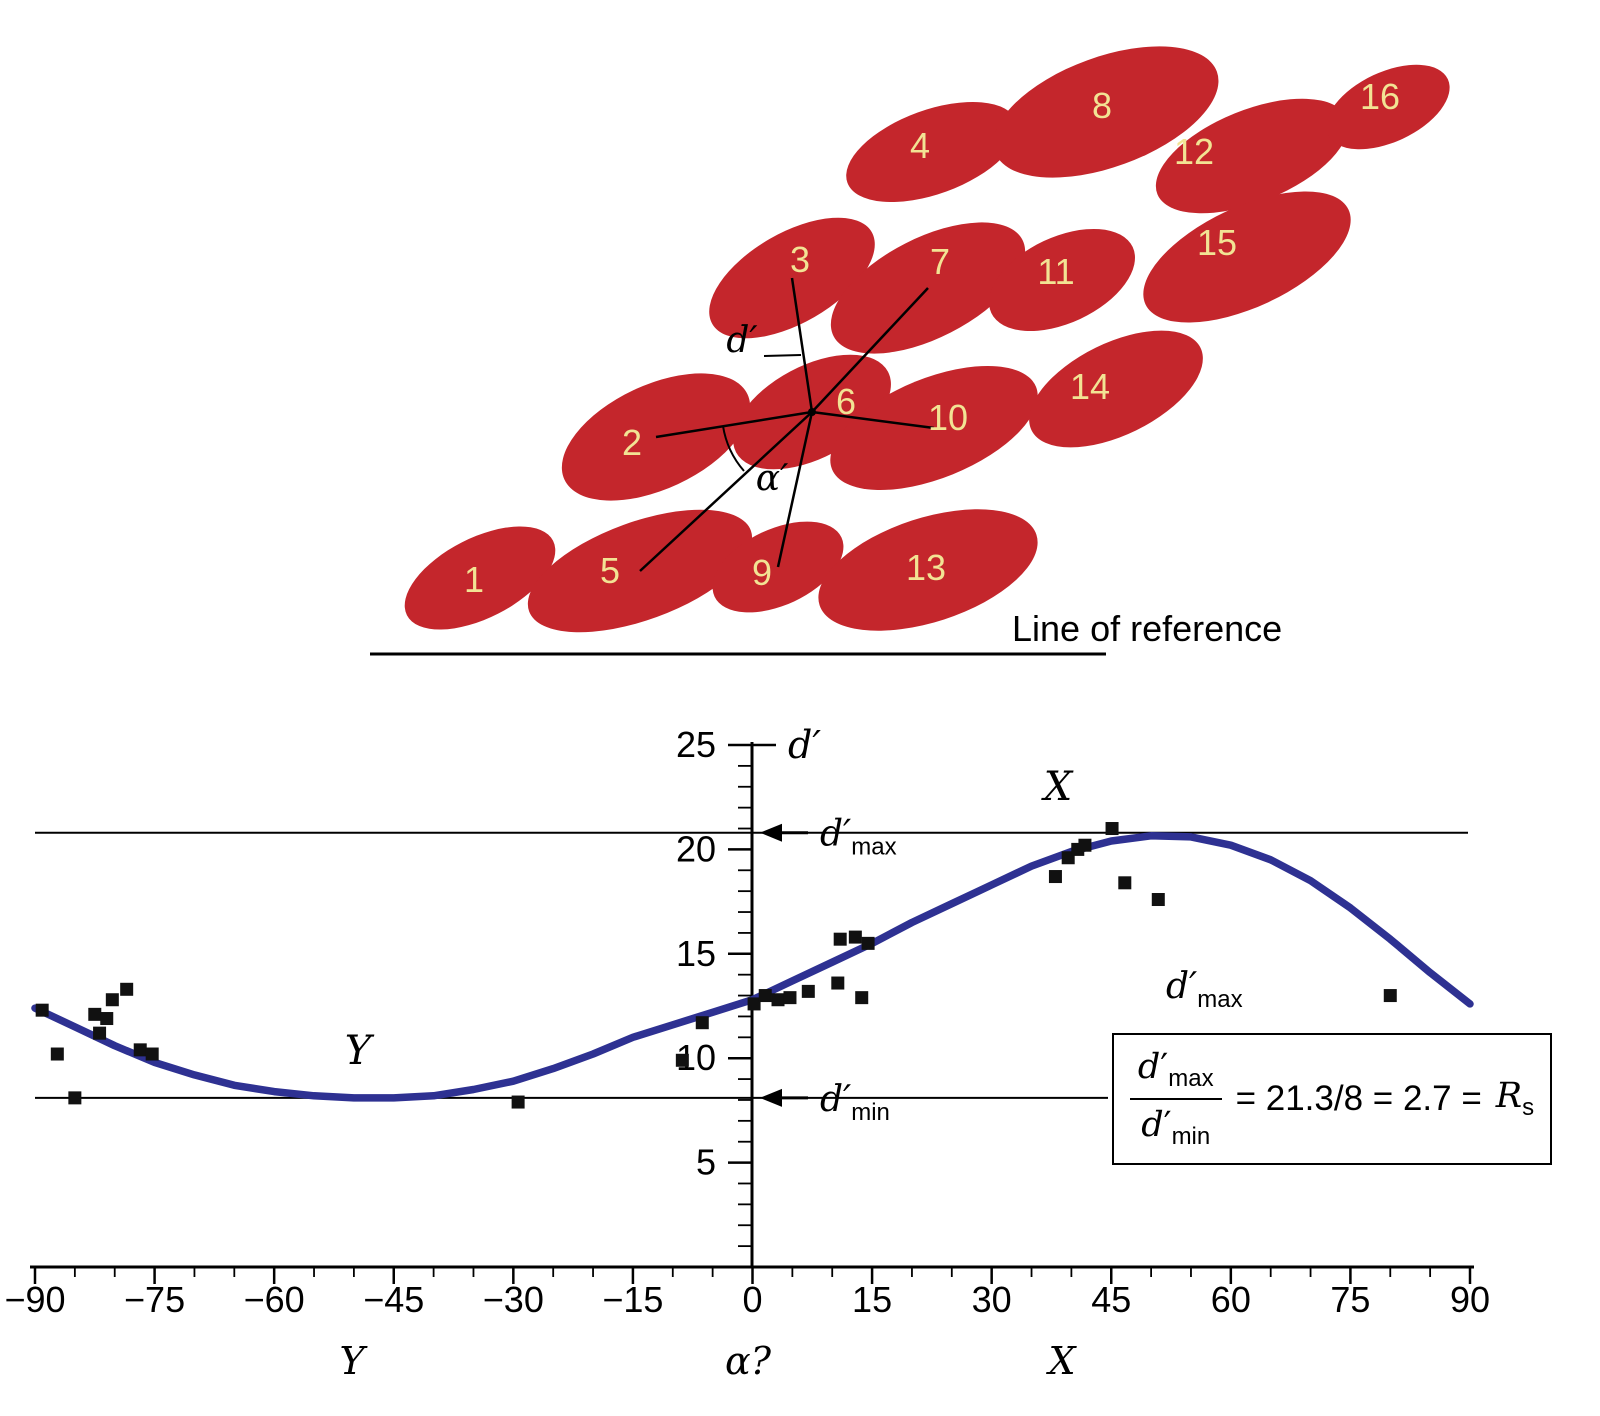 The image size is (1600, 1416). Describe the element at coordinates (771, 1097) in the screenshot. I see `d-min-arrow-head` at that location.